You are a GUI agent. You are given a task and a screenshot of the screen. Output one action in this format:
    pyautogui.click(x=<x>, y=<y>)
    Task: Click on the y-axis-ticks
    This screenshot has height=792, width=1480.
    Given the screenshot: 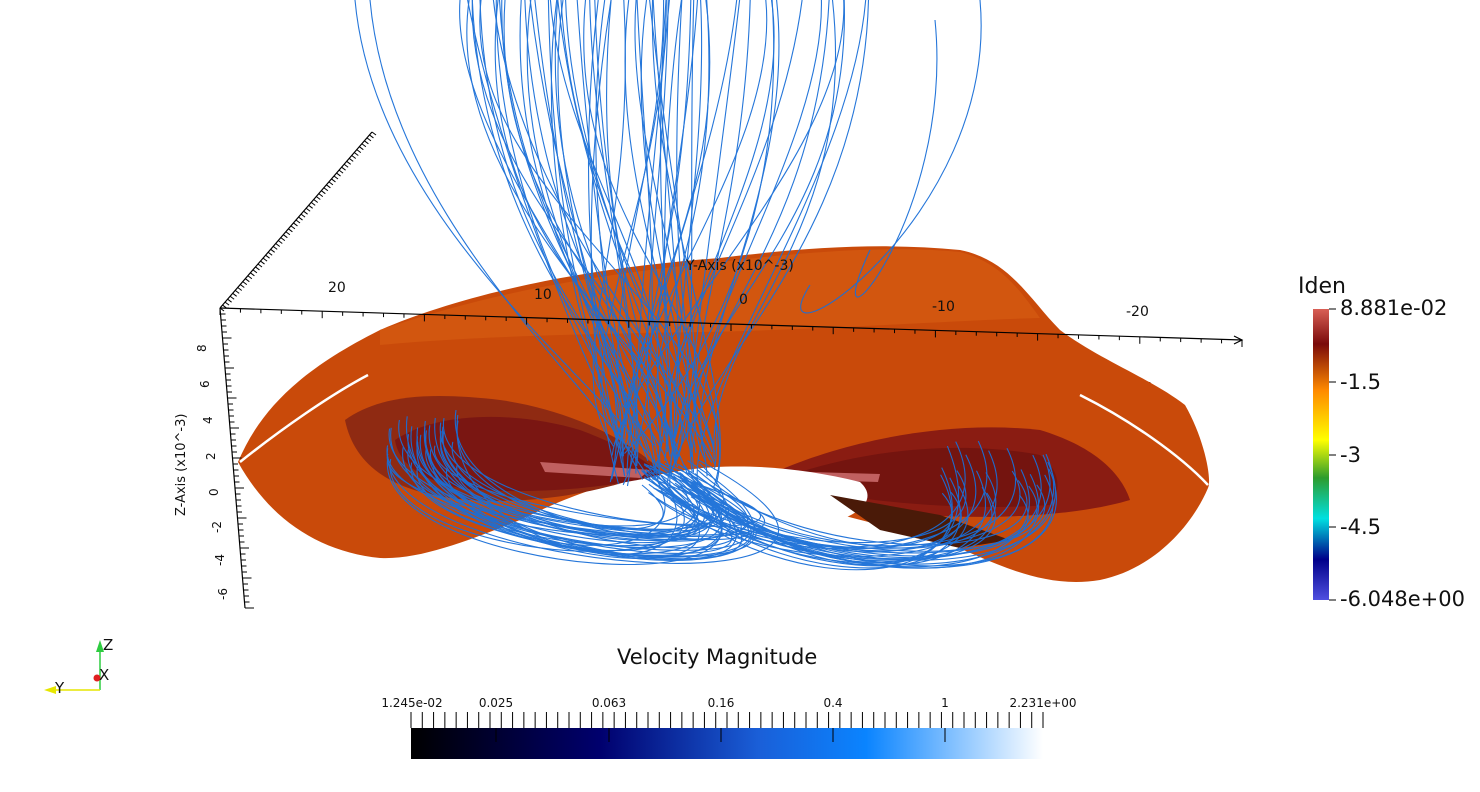 What is the action you would take?
    pyautogui.click(x=731, y=327)
    